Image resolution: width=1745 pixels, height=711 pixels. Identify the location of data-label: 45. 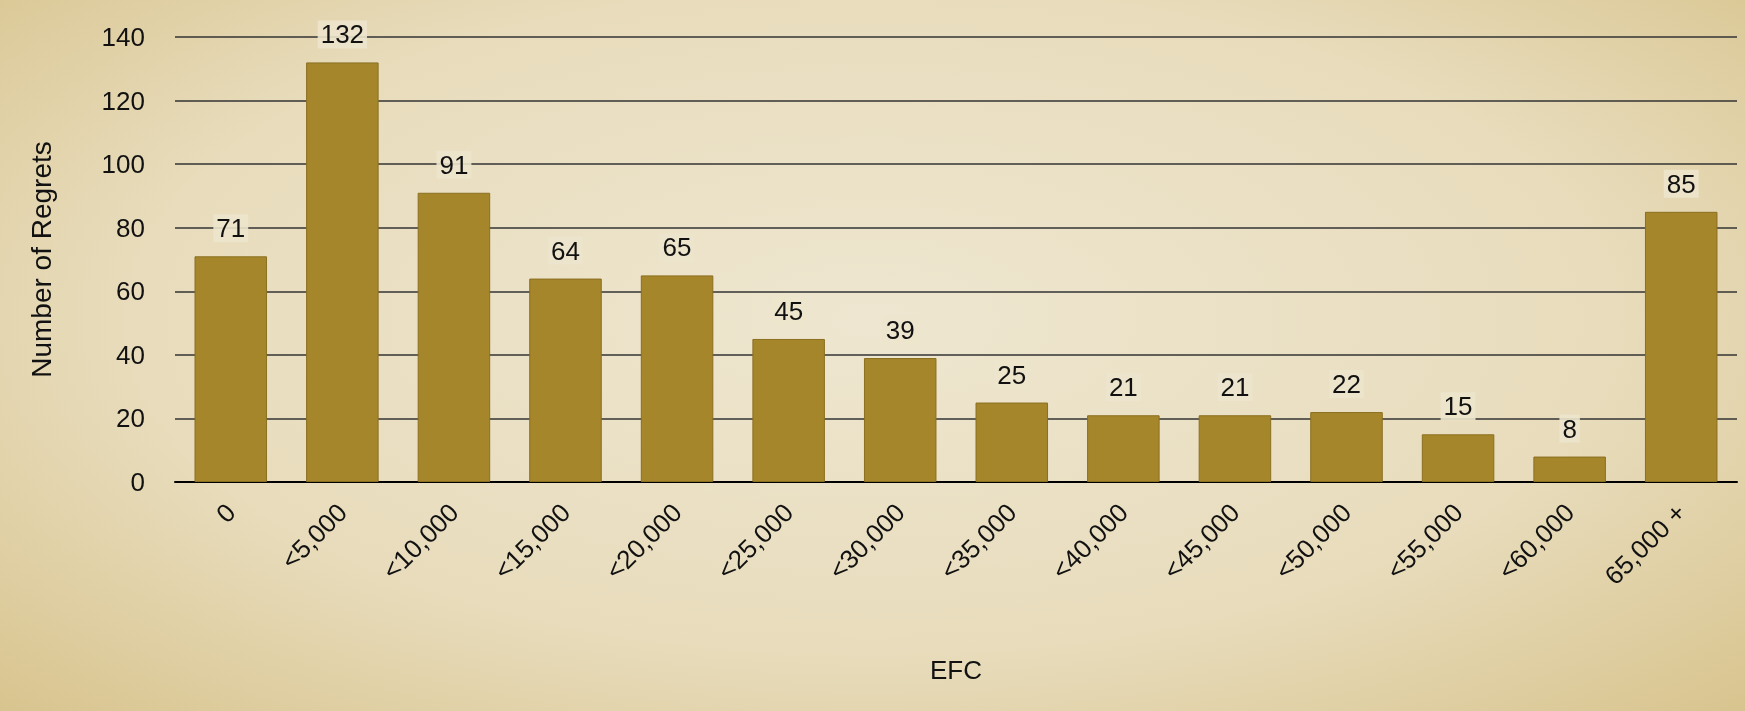
(789, 310).